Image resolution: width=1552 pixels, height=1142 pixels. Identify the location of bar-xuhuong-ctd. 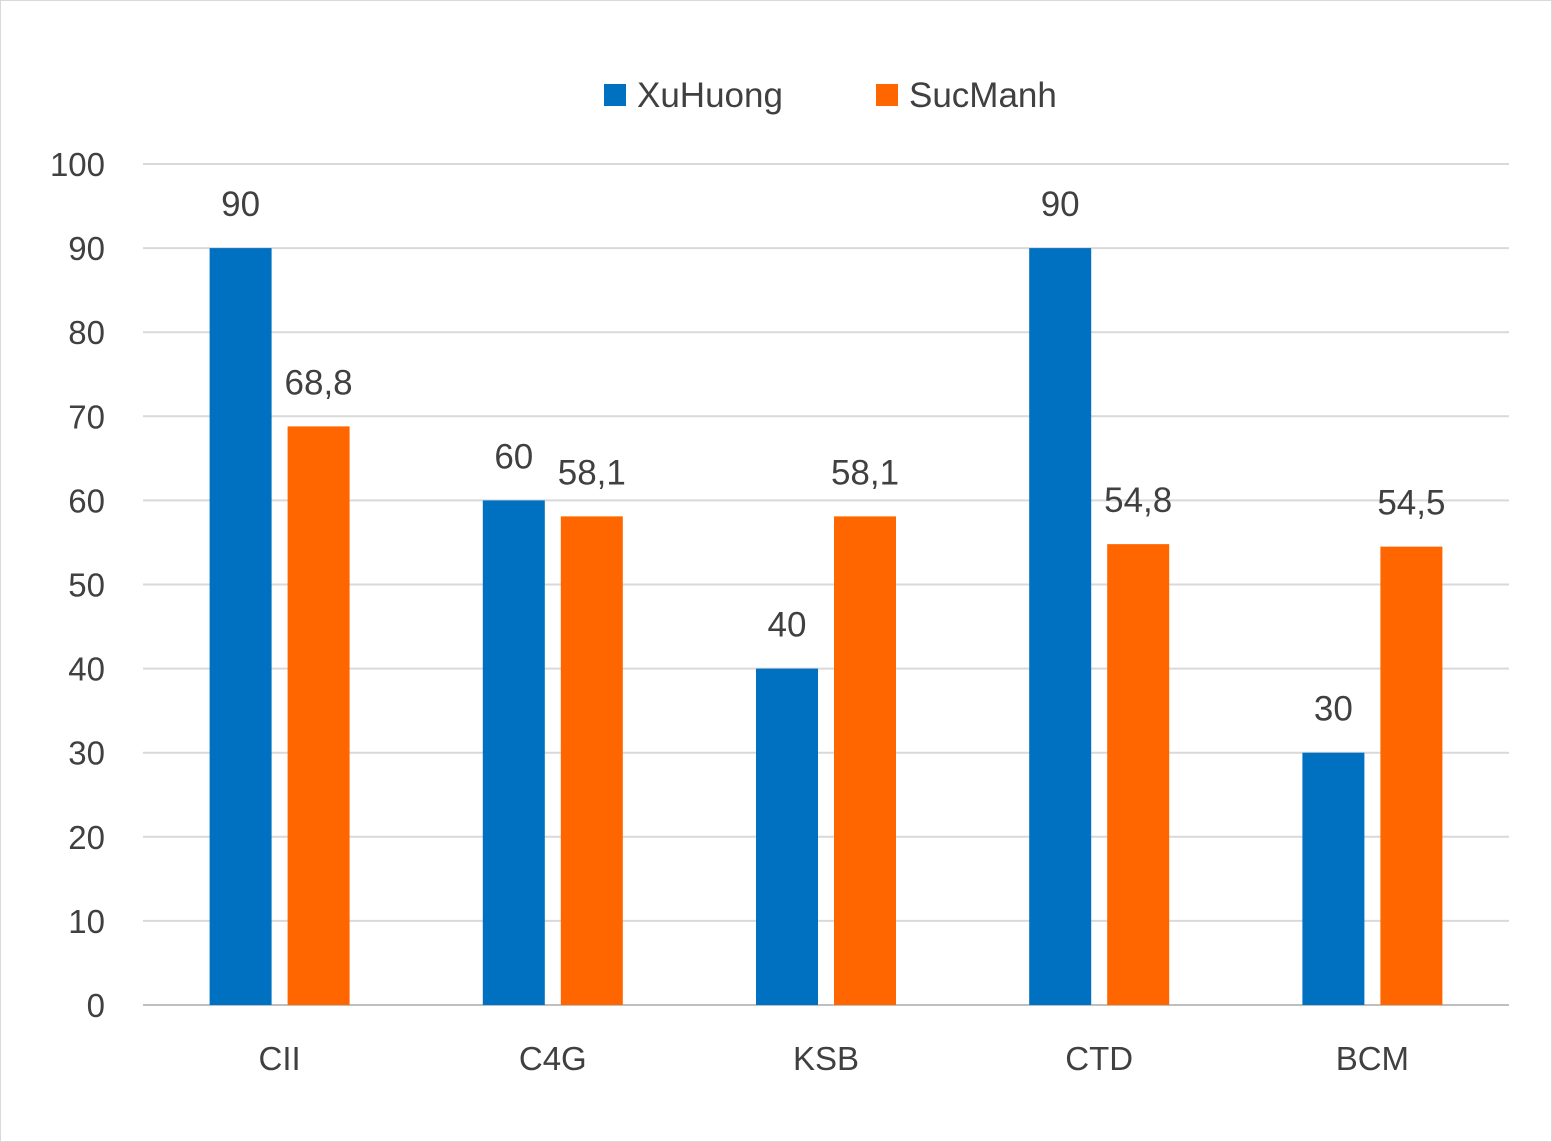
(1060, 627).